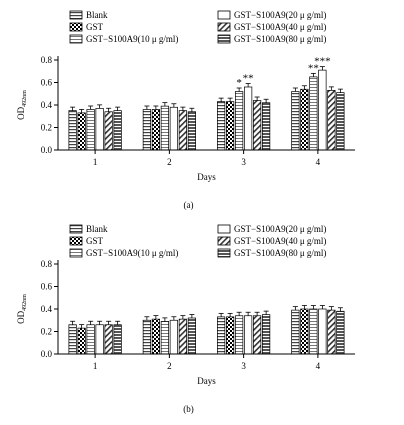 This screenshot has width=404, height=425. Describe the element at coordinates (322, 62) in the screenshot. I see `significance-mark: ***` at that location.